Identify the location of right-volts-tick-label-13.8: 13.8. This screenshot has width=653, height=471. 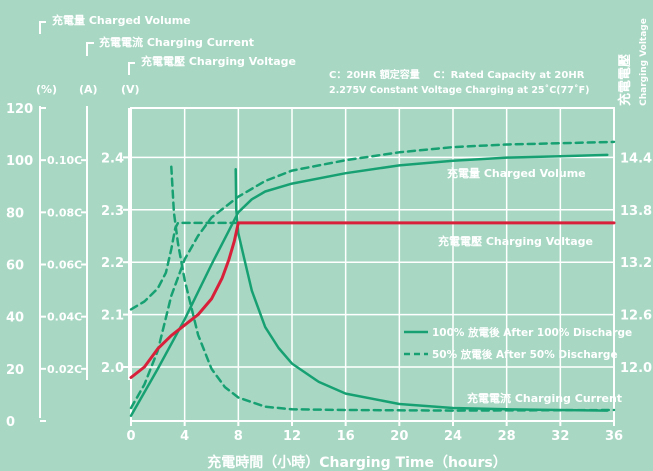
(636, 211).